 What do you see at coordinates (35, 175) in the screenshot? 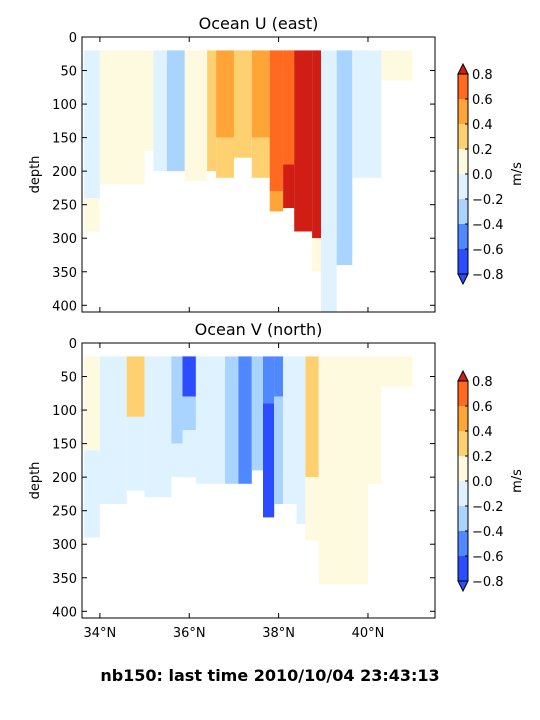
I see `y-axis-label: depth` at bounding box center [35, 175].